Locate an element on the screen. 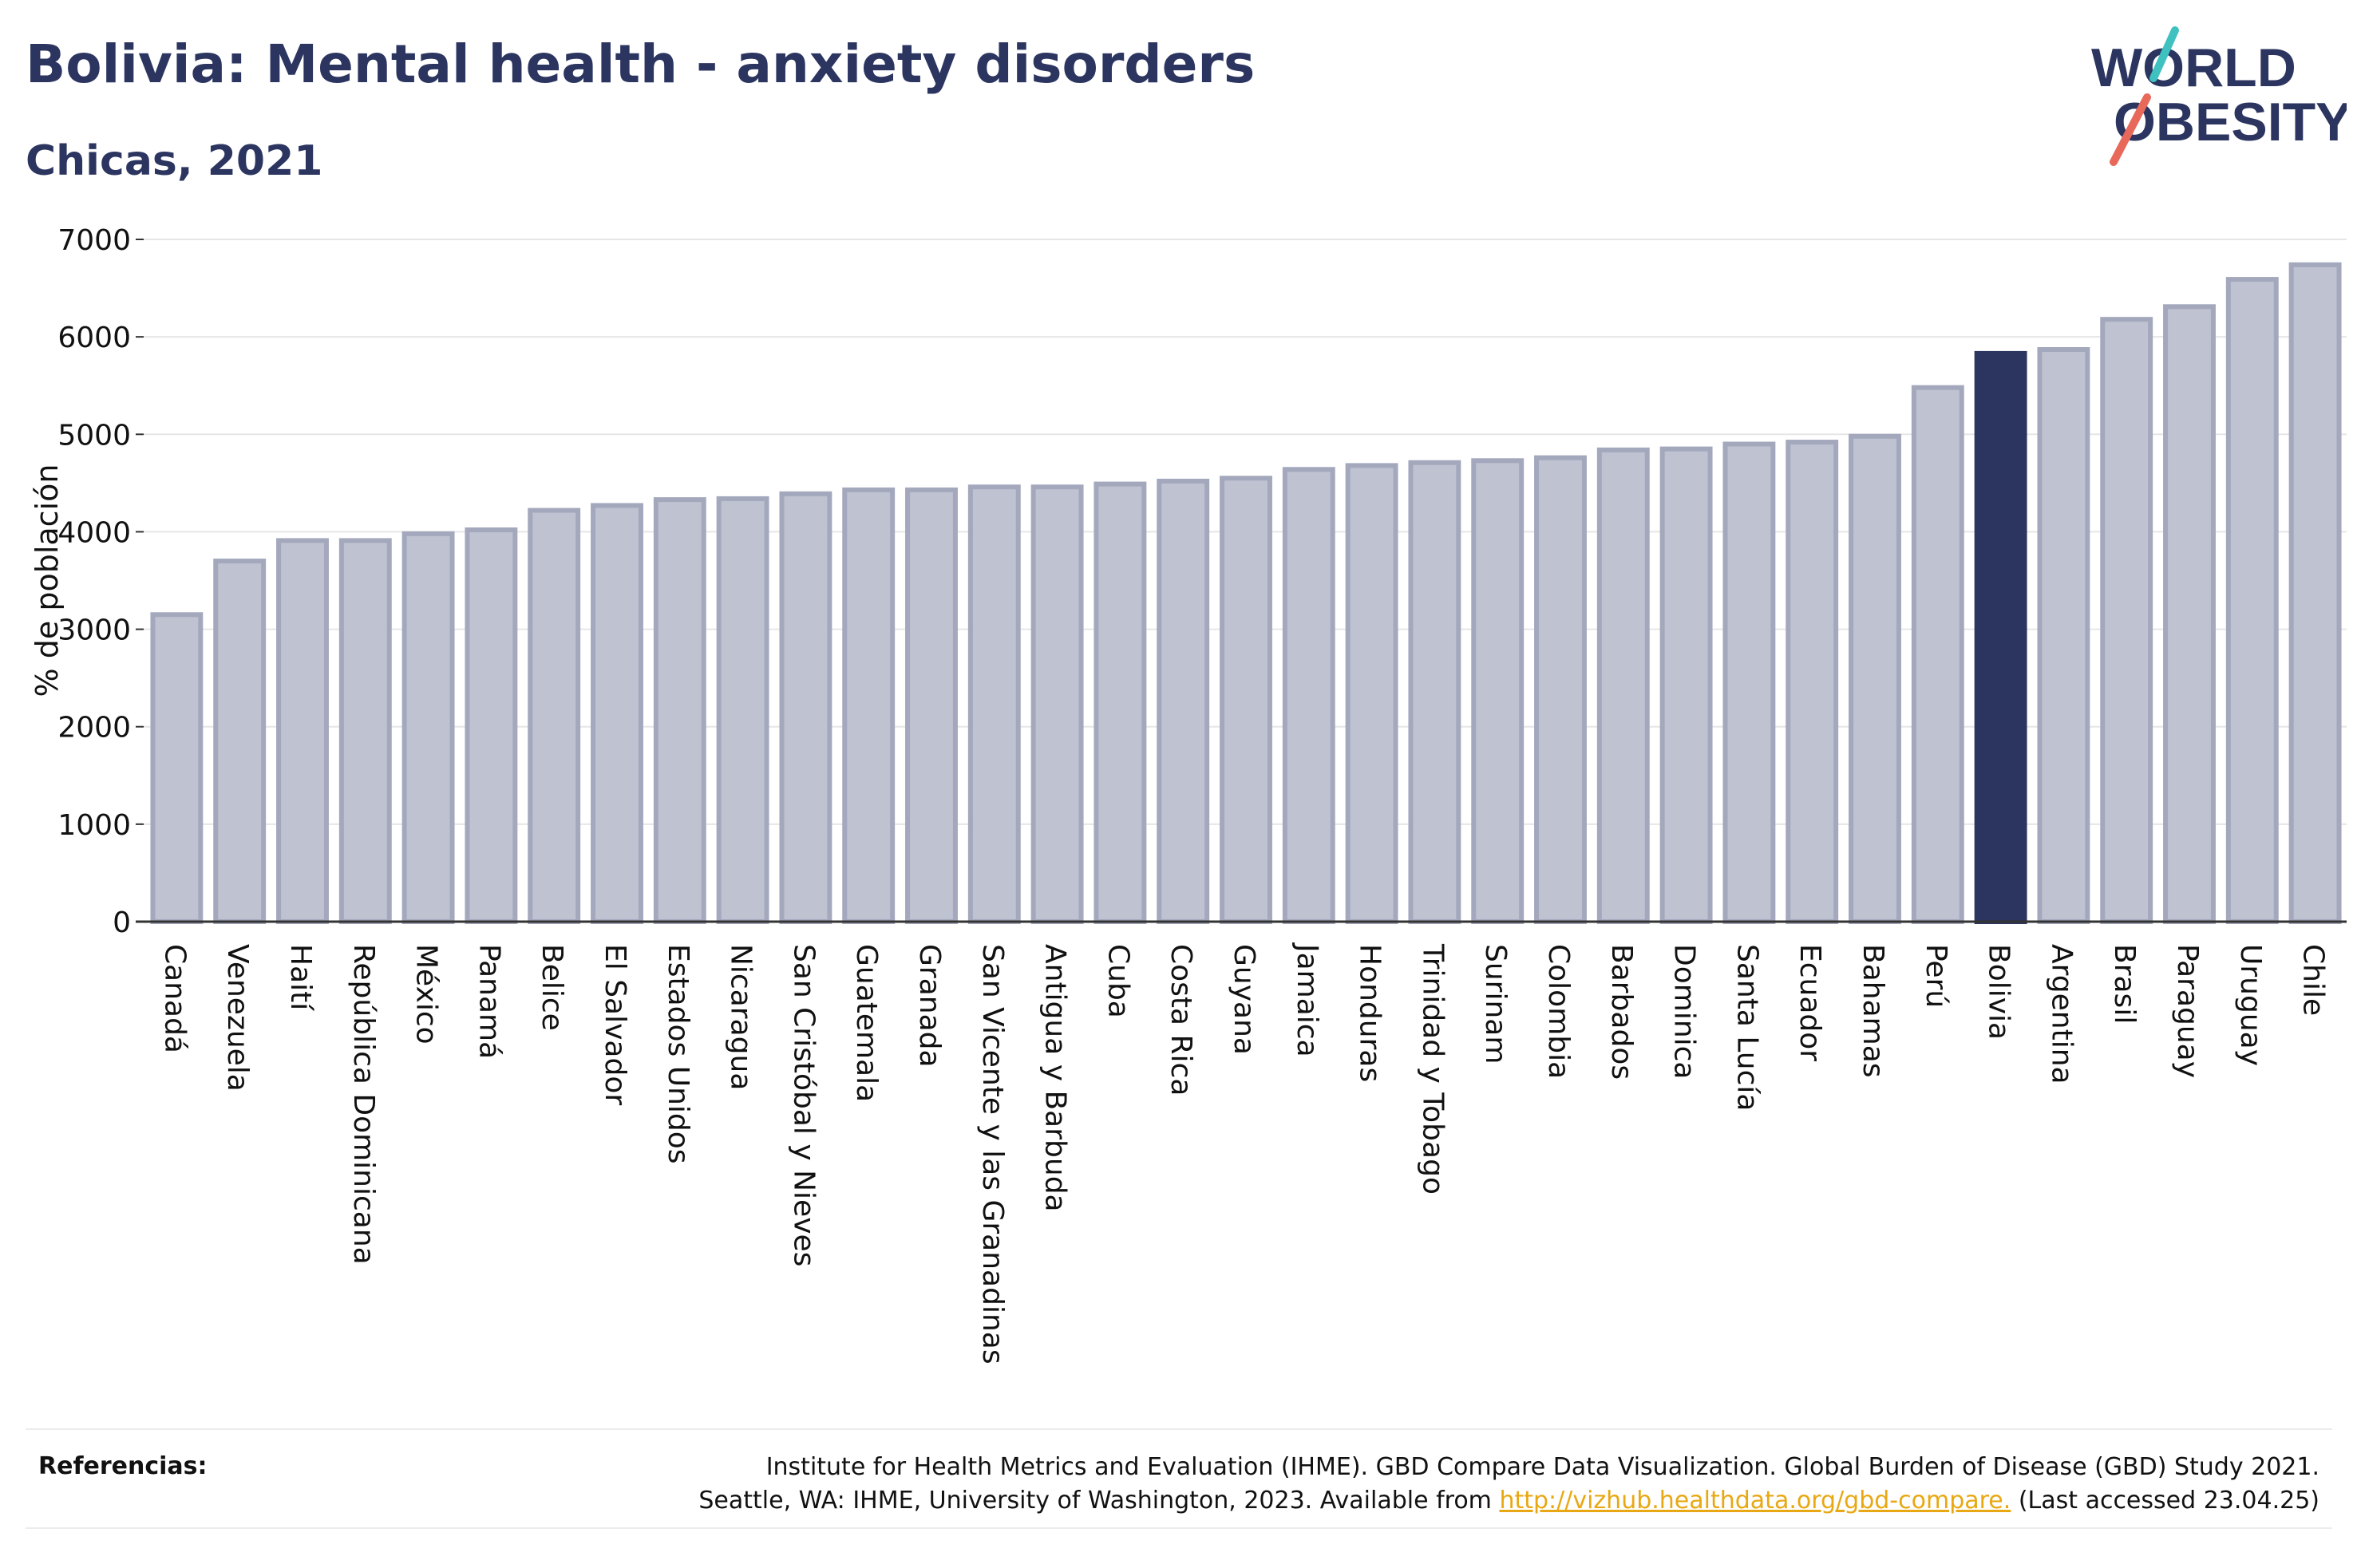  x-tick-label: Argentina is located at coordinates (2061, 1014).